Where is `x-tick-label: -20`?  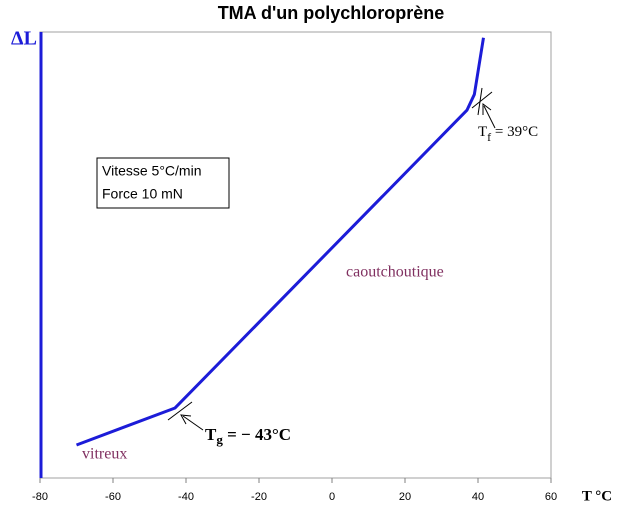
x-tick-label: -20 is located at coordinates (259, 497).